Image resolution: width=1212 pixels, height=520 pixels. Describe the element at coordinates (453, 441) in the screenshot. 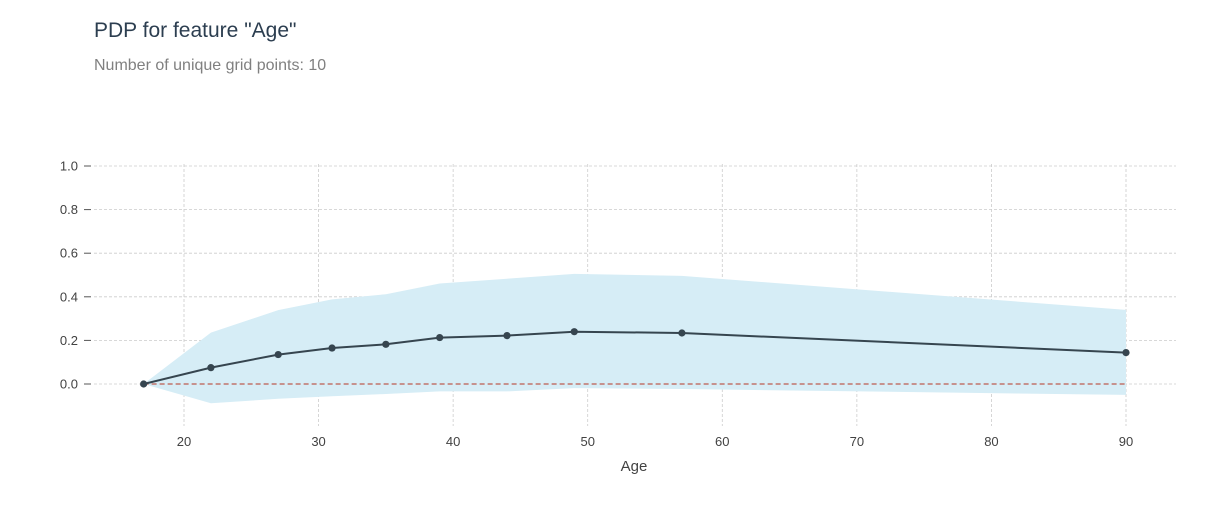

I see `x-tick-label: 40` at that location.